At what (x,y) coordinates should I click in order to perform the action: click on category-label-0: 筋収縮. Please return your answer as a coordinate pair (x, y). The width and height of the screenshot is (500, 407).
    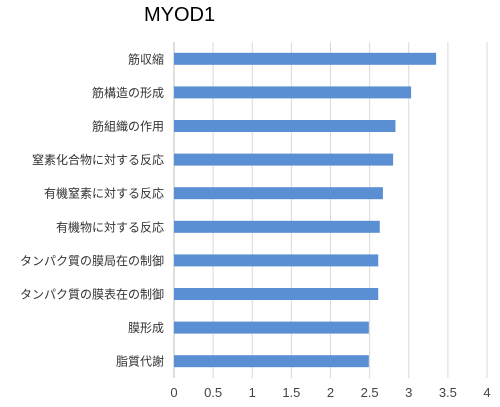
    Looking at the image, I should click on (146, 58).